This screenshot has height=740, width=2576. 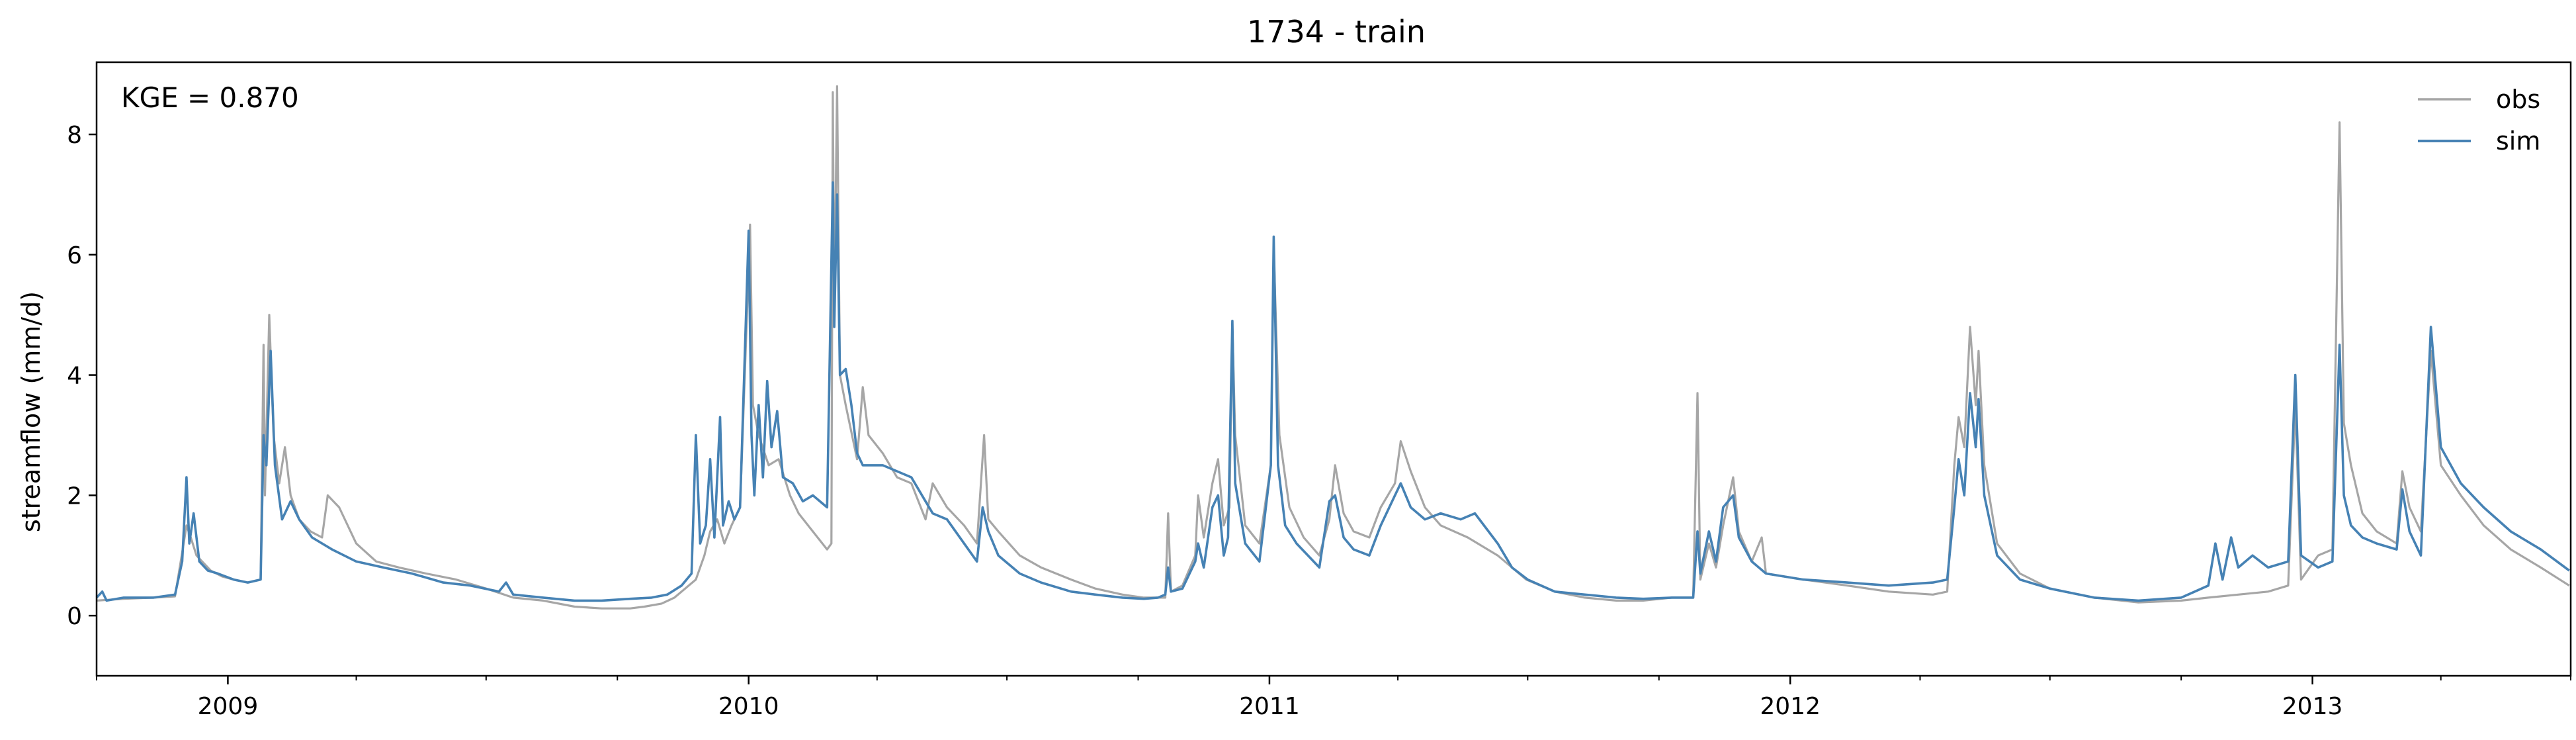 What do you see at coordinates (74, 135) in the screenshot?
I see `y-tick-label: 8` at bounding box center [74, 135].